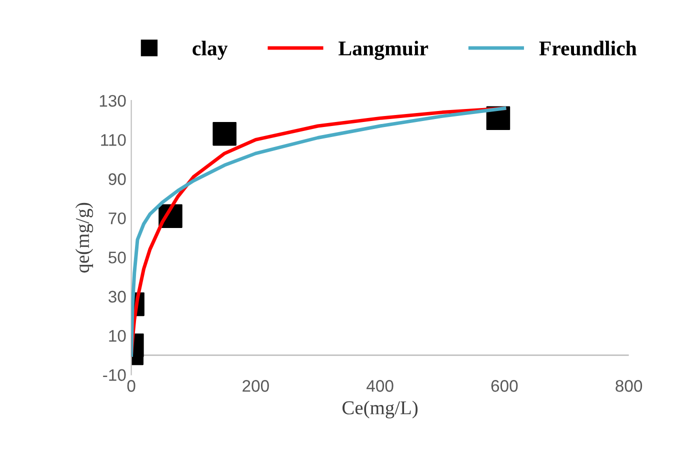 The height and width of the screenshot is (457, 691). What do you see at coordinates (255, 386) in the screenshot?
I see `x-tick-label: 200` at bounding box center [255, 386].